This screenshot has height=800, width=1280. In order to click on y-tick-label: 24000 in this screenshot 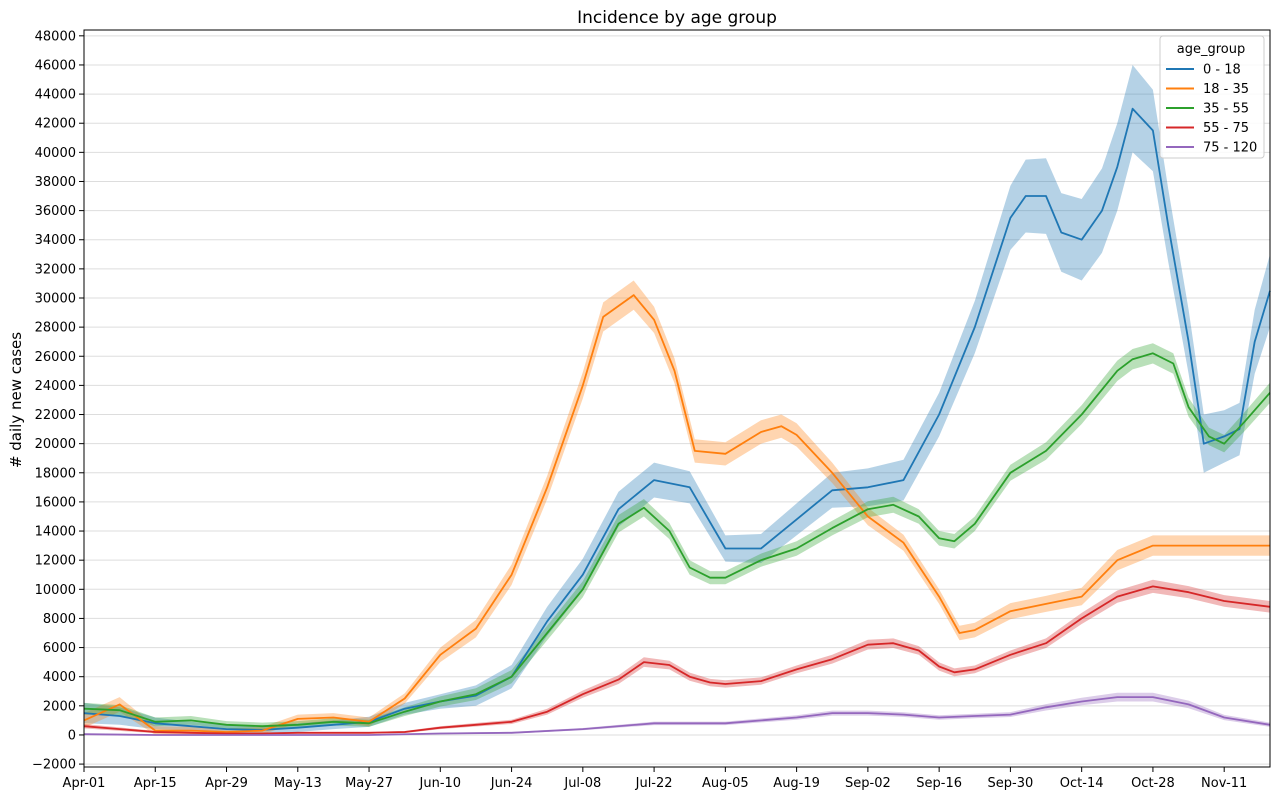, I will do `click(55, 386)`.